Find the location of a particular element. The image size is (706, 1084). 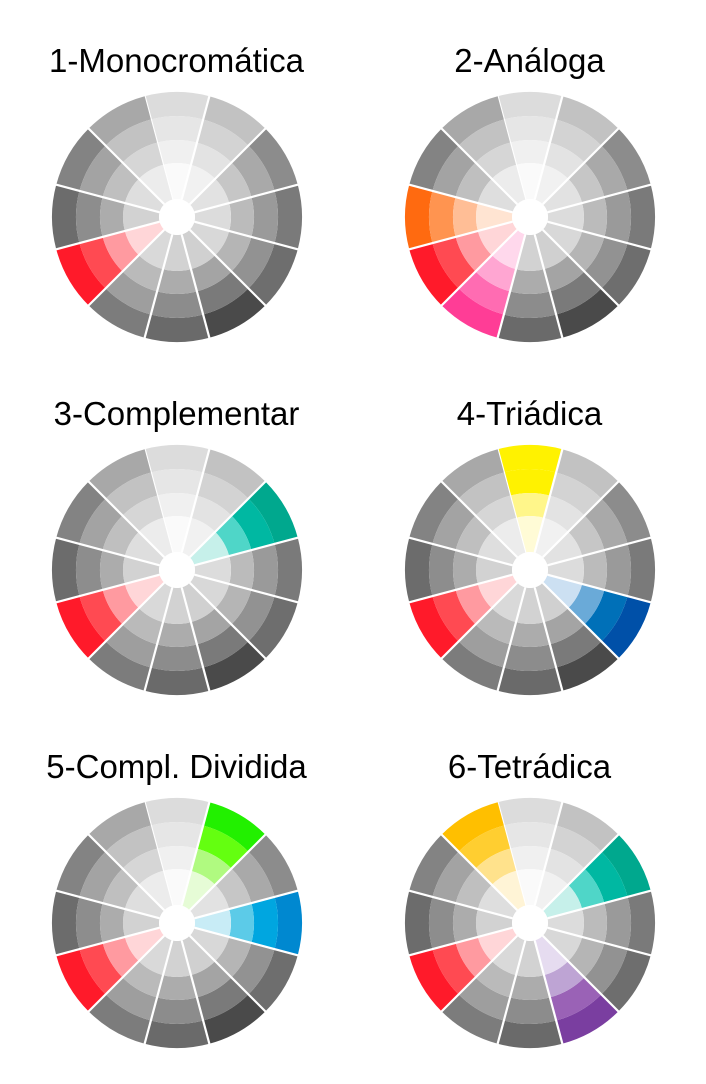

wheel-title: 4-Triádica is located at coordinates (529, 413).